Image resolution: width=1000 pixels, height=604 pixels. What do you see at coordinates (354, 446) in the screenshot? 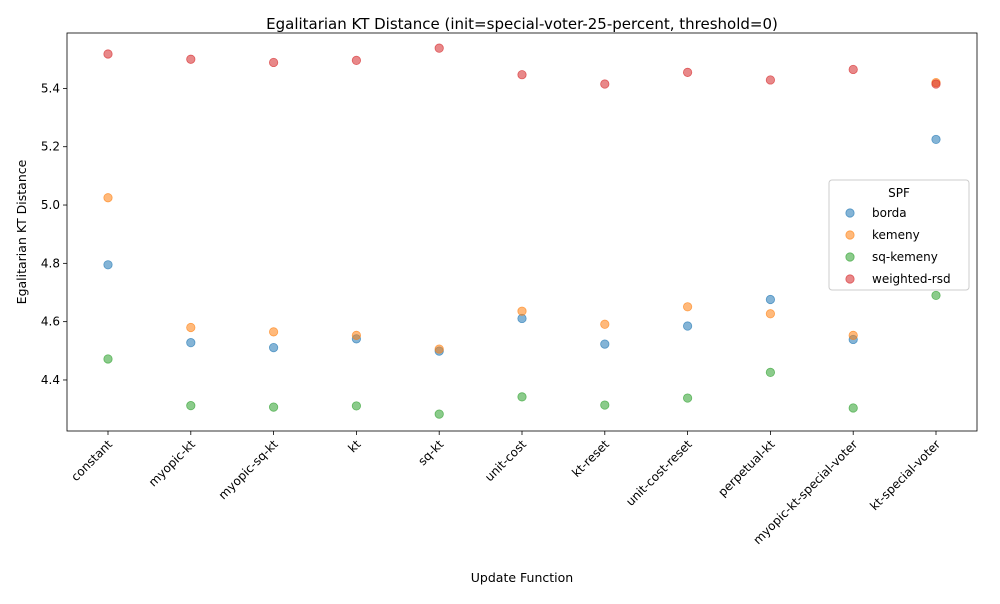
I see `x-tick-label: kt` at bounding box center [354, 446].